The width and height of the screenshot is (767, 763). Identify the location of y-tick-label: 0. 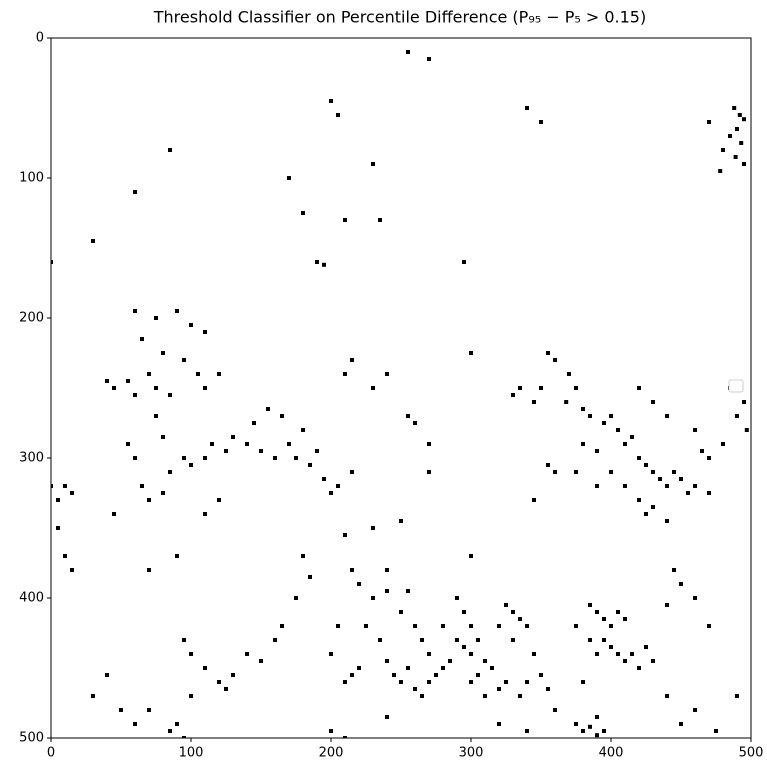
(40, 38).